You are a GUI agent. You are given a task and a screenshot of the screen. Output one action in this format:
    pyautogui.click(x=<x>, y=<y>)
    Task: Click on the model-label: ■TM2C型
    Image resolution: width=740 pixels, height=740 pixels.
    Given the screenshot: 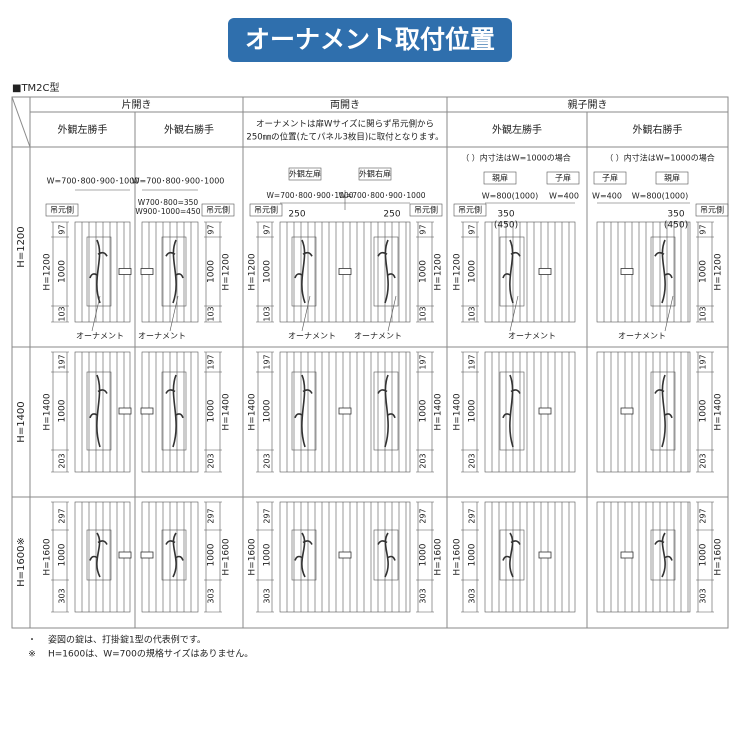 What is the action you would take?
    pyautogui.click(x=36, y=87)
    